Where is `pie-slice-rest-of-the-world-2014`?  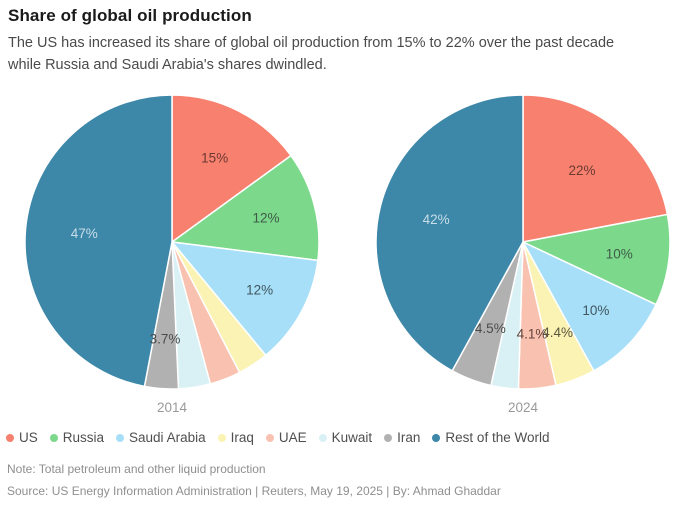 pie-slice-rest-of-the-world-2014 is located at coordinates (98, 241).